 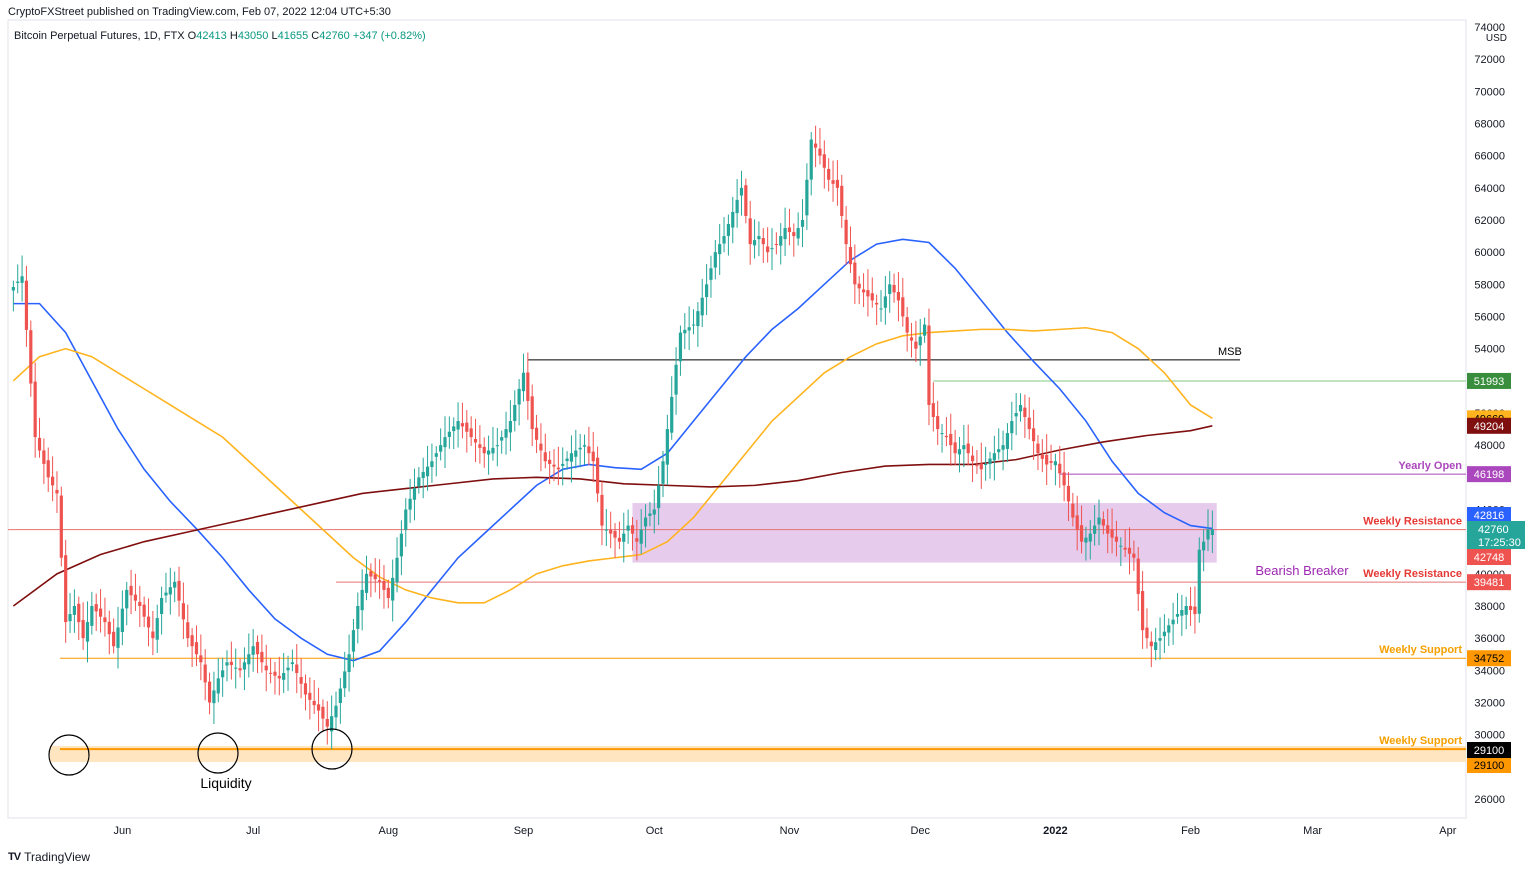 I want to click on y-tick-72000: 72000, so click(x=1489, y=60).